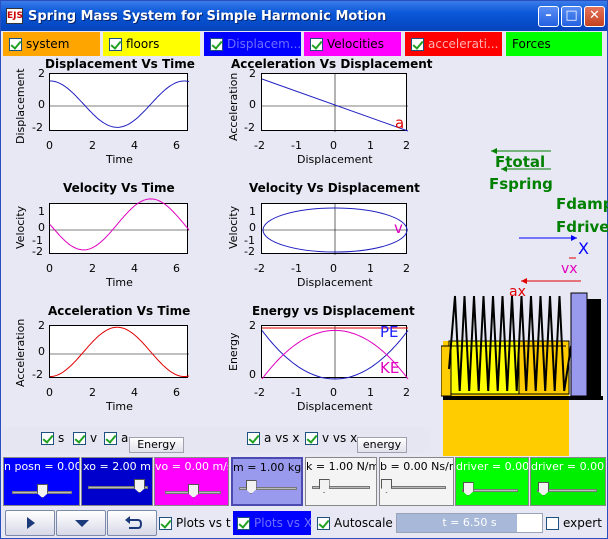 This screenshot has width=608, height=539. I want to click on avsx-toggle: a vs x, so click(273, 438).